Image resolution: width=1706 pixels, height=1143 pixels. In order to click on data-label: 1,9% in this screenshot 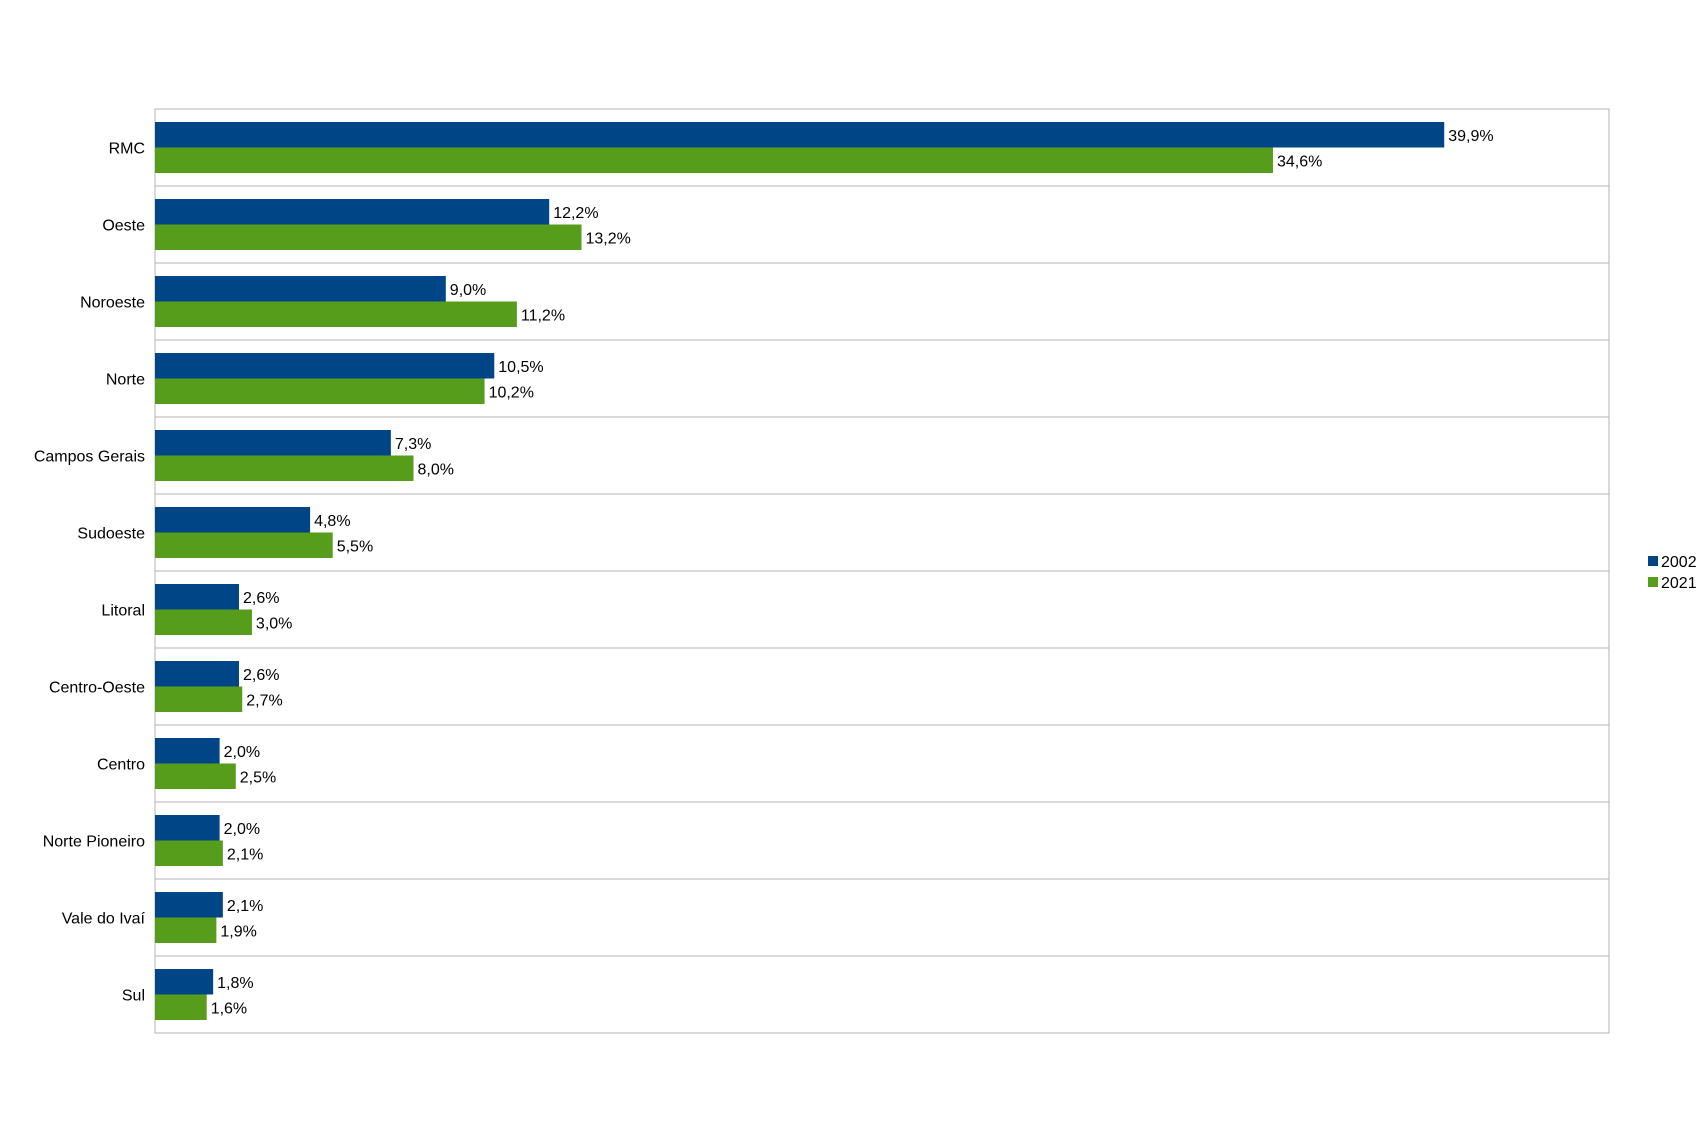, I will do `click(238, 931)`.